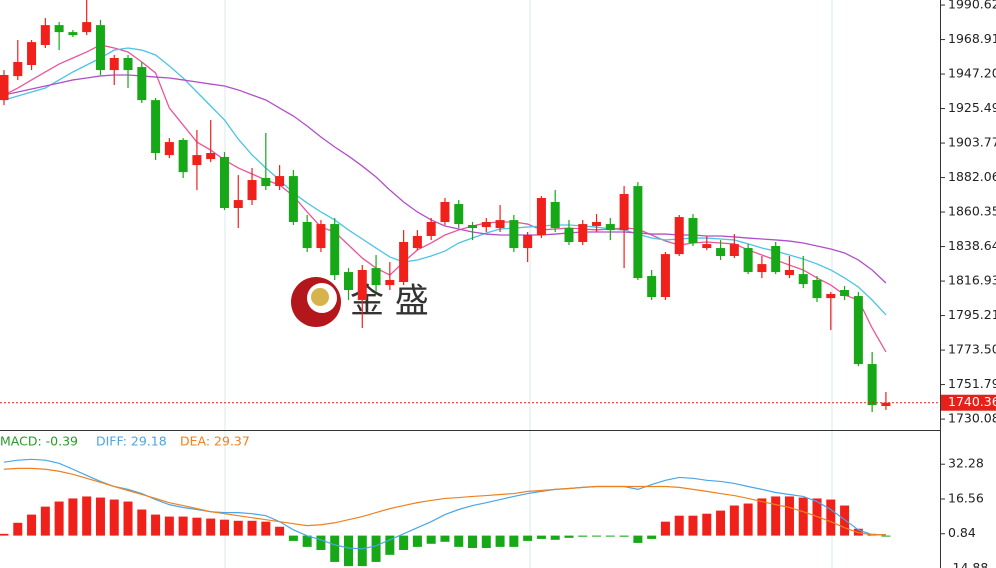  Describe the element at coordinates (962, 532) in the screenshot. I see `y-tick-label: 0.84` at that location.